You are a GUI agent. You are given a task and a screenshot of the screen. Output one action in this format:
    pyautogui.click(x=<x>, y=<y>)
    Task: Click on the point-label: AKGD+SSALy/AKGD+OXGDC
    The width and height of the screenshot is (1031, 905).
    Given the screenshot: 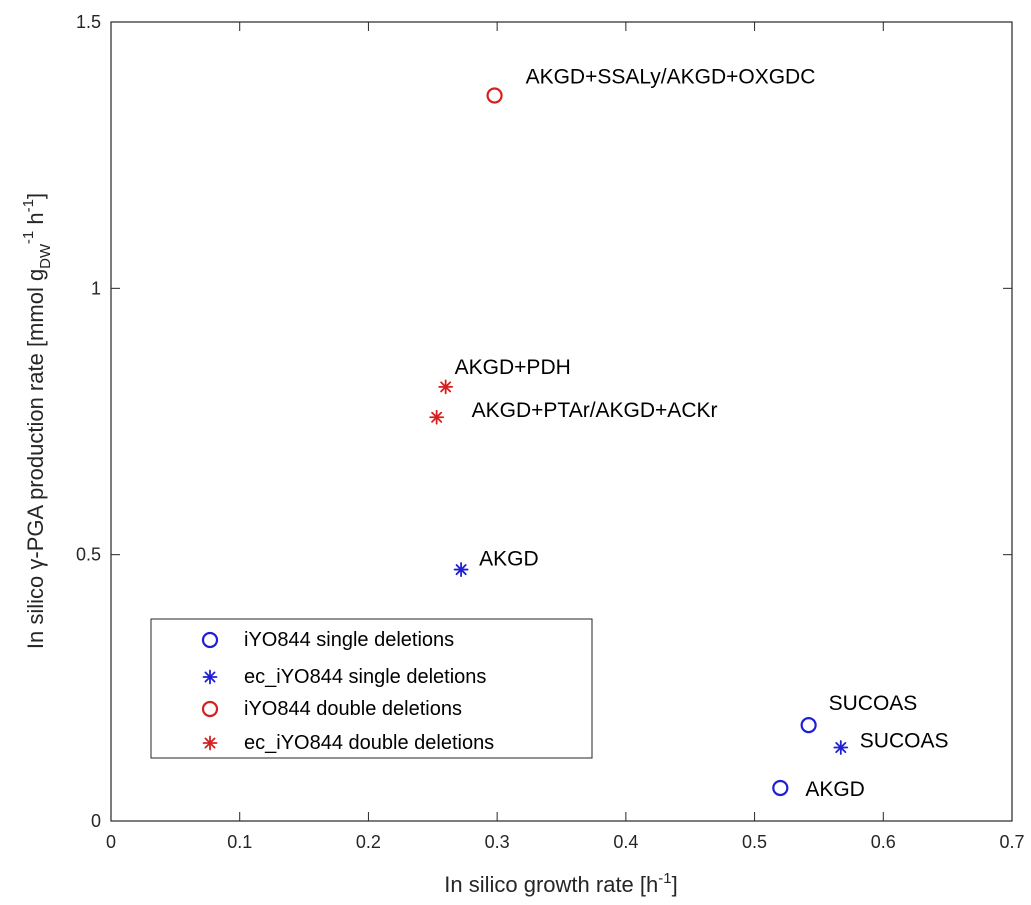 What is the action you would take?
    pyautogui.click(x=671, y=77)
    